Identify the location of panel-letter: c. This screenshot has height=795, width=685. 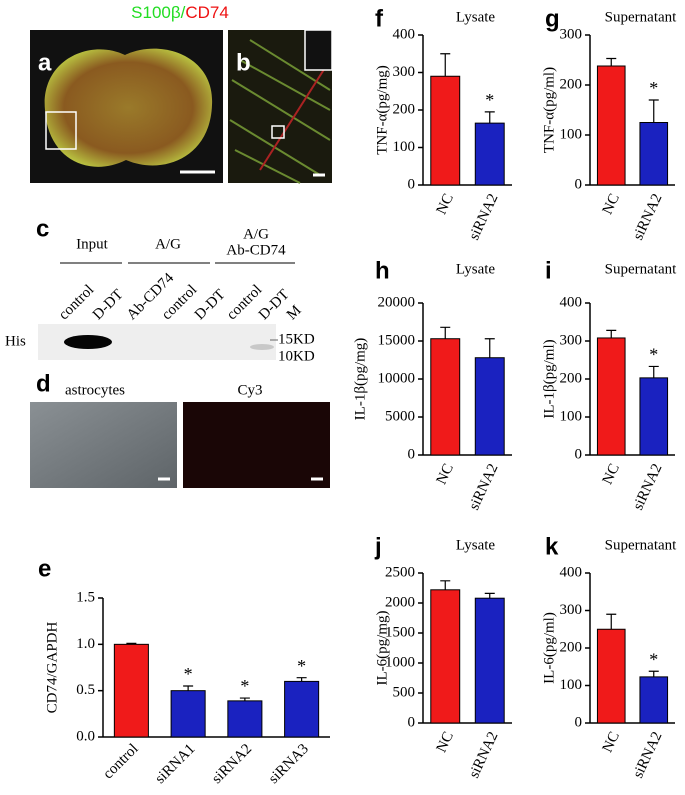
(42, 228).